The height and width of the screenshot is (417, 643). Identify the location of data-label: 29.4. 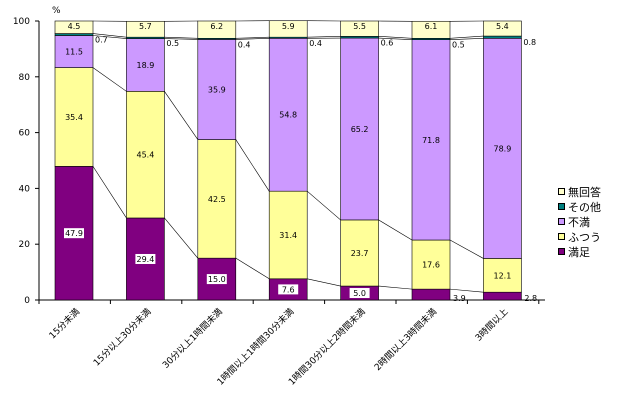
(145, 259).